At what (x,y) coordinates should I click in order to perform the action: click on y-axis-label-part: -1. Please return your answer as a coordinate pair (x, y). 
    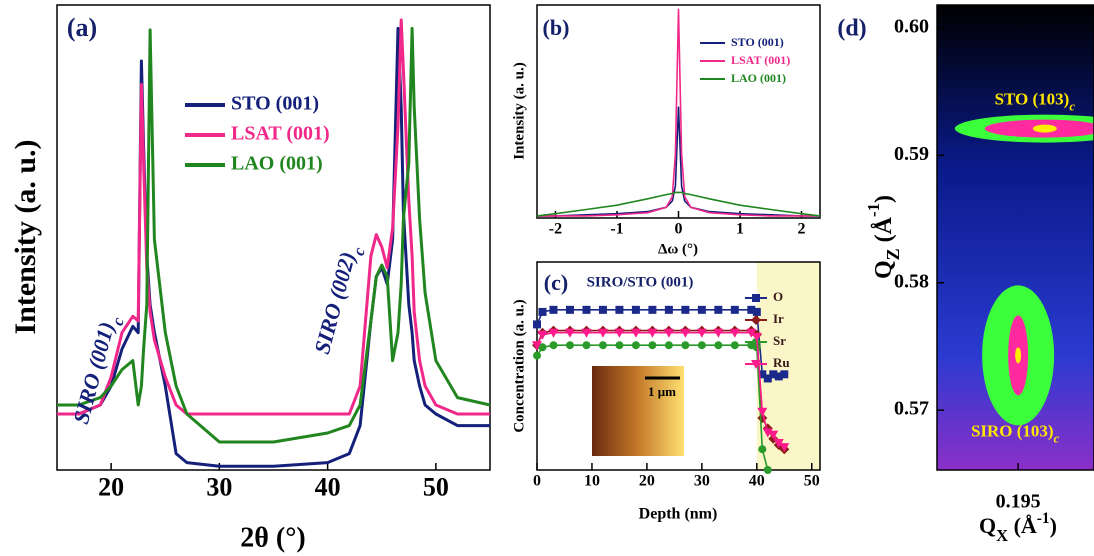
    Looking at the image, I should click on (873, 210).